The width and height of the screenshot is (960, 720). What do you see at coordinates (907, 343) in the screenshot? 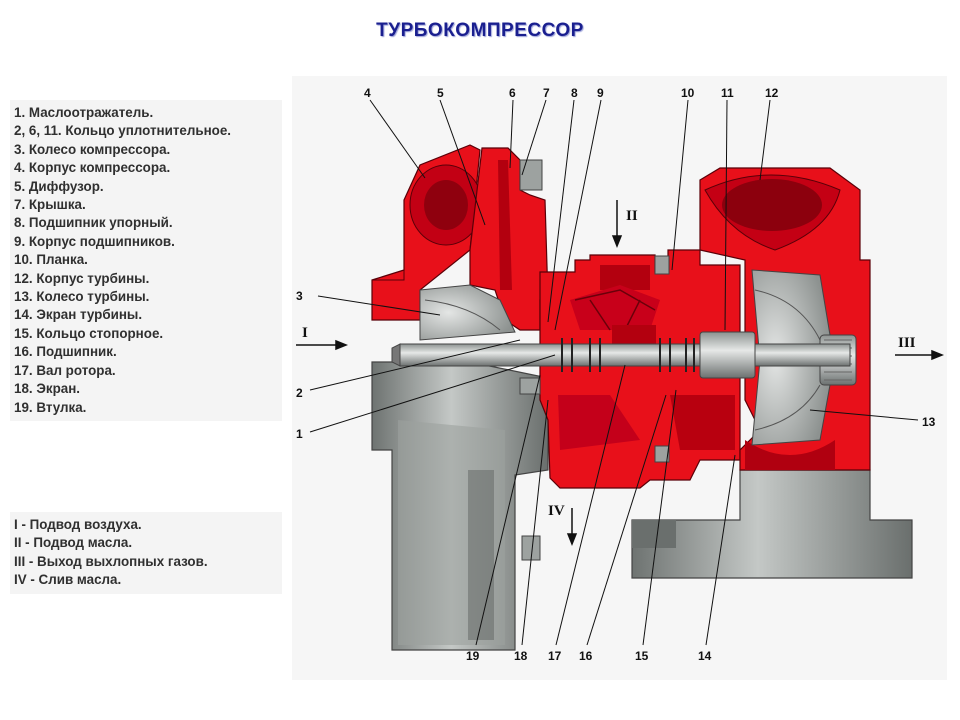
I see `flow-label-III: III` at bounding box center [907, 343].